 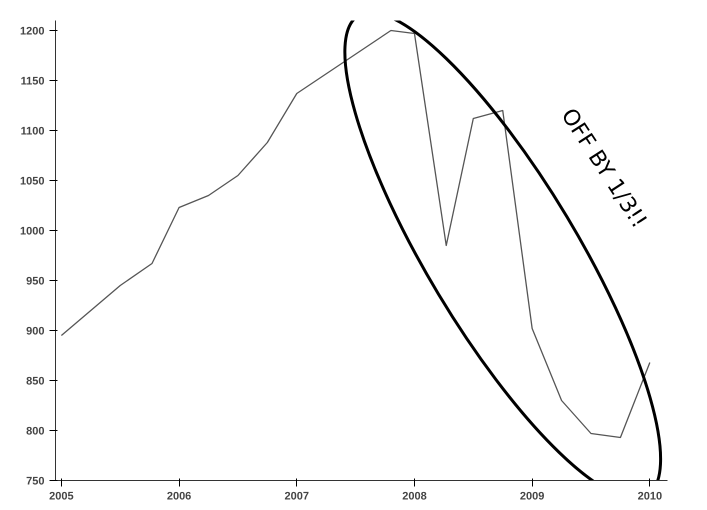 What do you see at coordinates (32, 32) in the screenshot?
I see `y-tick-label: 1200` at bounding box center [32, 32].